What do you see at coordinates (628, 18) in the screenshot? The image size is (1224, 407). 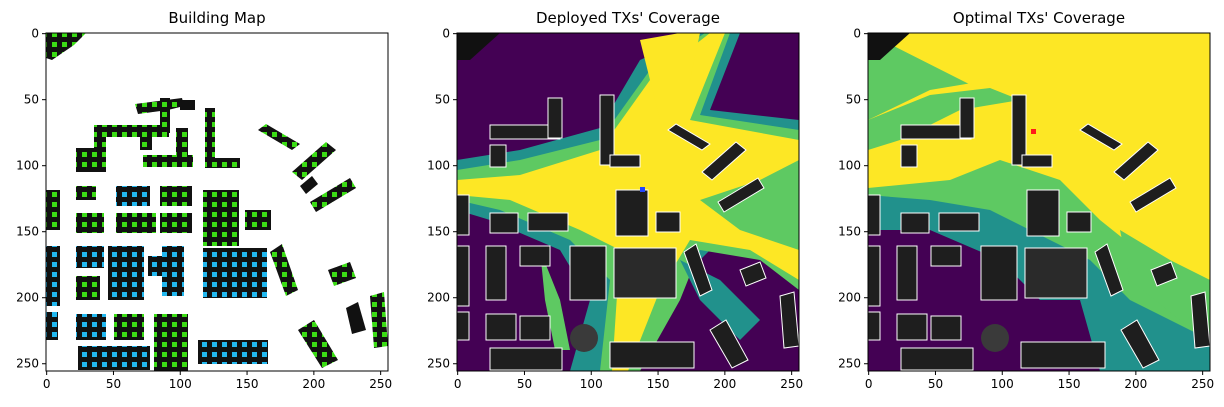 I see `panel-title: Deployed TXs' Coverage` at bounding box center [628, 18].